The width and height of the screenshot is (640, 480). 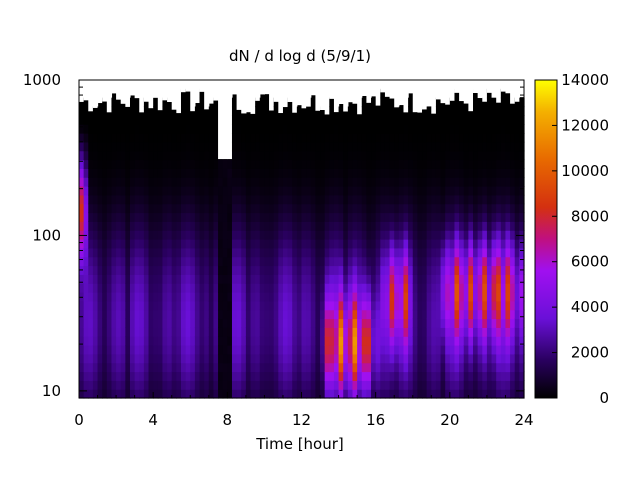 I want to click on colorbar-tick-label: 8000, so click(x=590, y=216).